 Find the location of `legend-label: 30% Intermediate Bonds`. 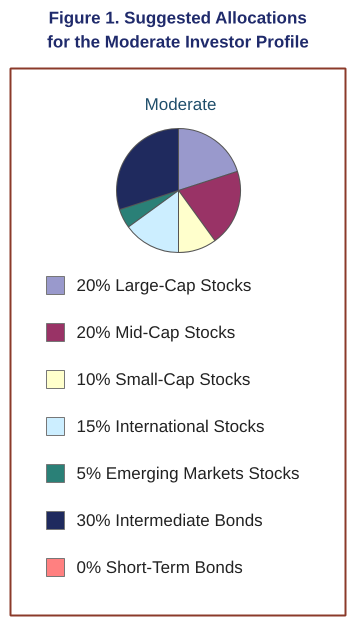

legend-label: 30% Intermediate Bonds is located at coordinates (169, 520).